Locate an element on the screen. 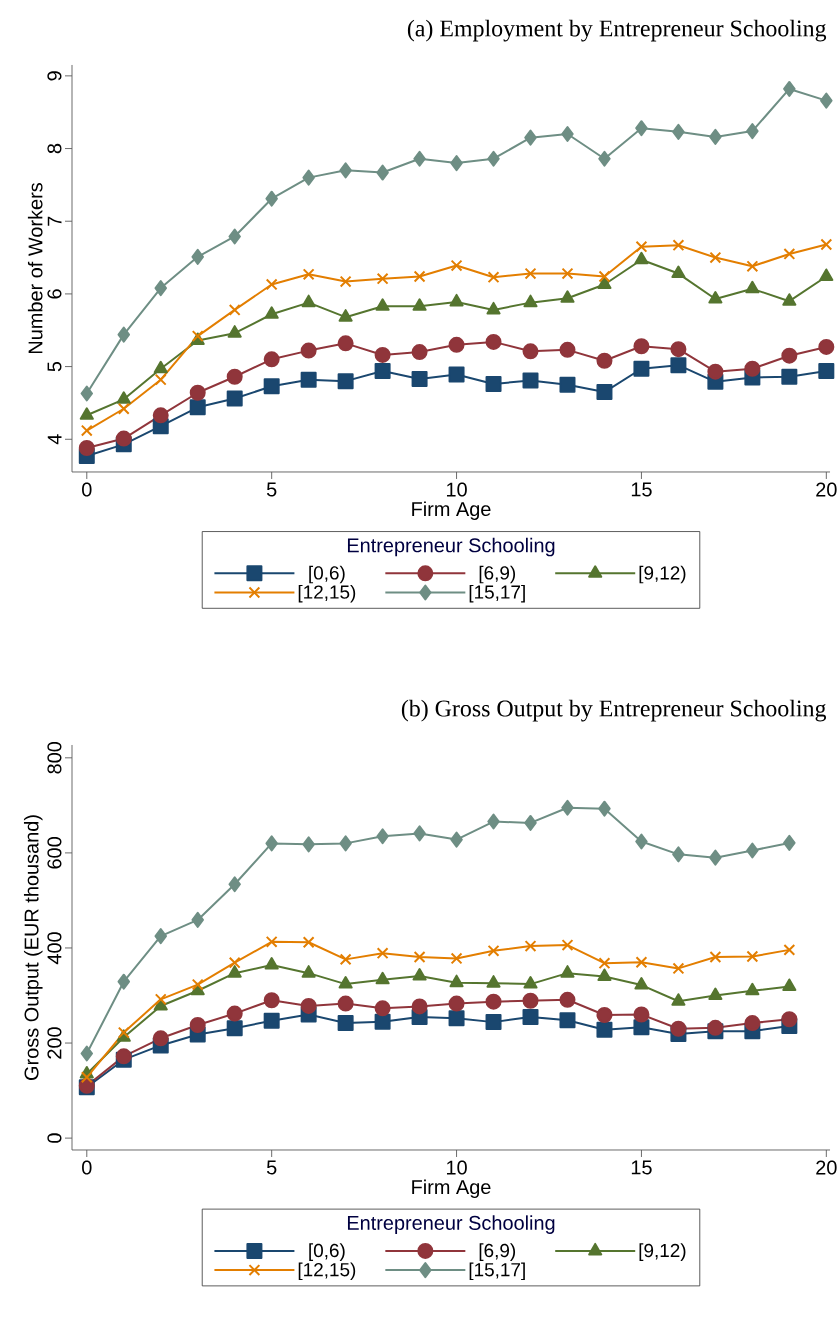 The height and width of the screenshot is (1324, 840). y-tick-label: 800 is located at coordinates (54, 757).